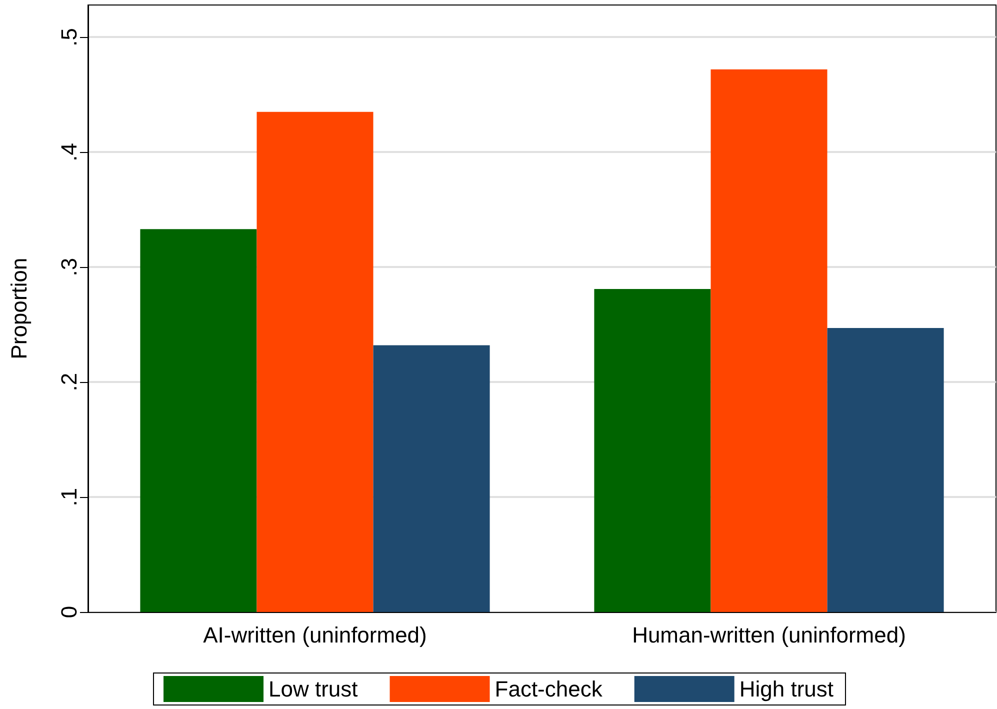  I want to click on y-tick-label: .5, so click(69, 37).